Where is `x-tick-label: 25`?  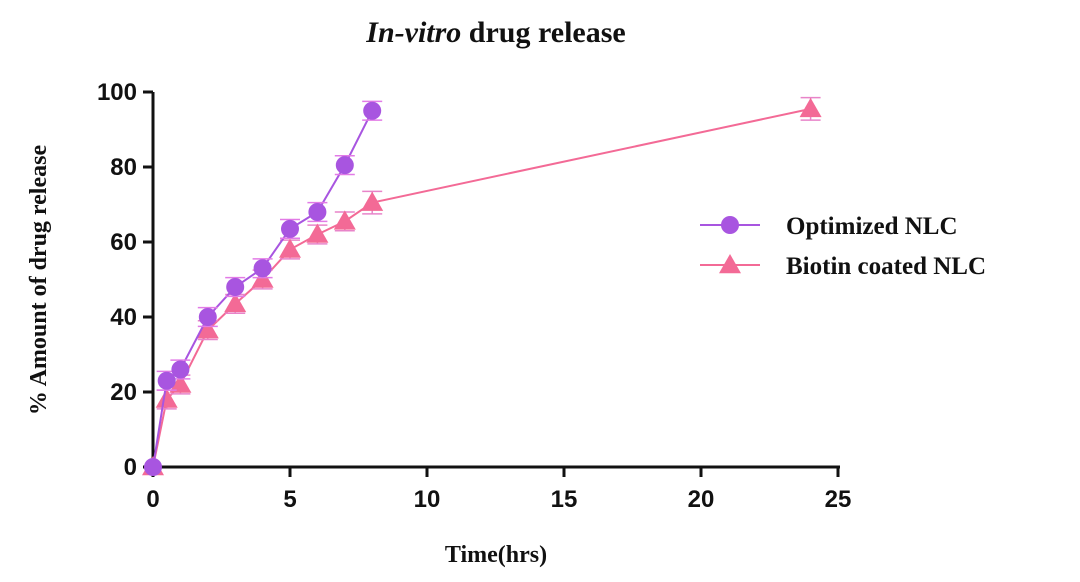 x-tick-label: 25 is located at coordinates (838, 499).